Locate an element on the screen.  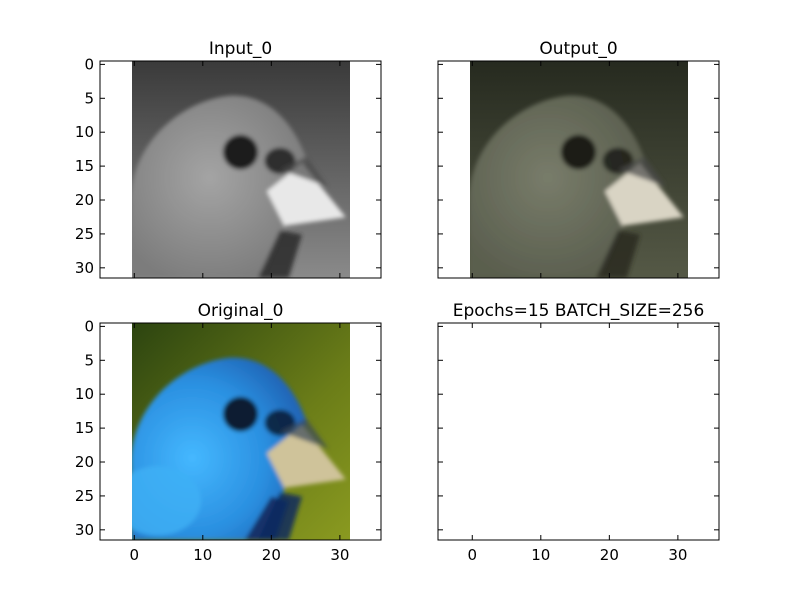
subplot-title: Output_0 is located at coordinates (578, 49).